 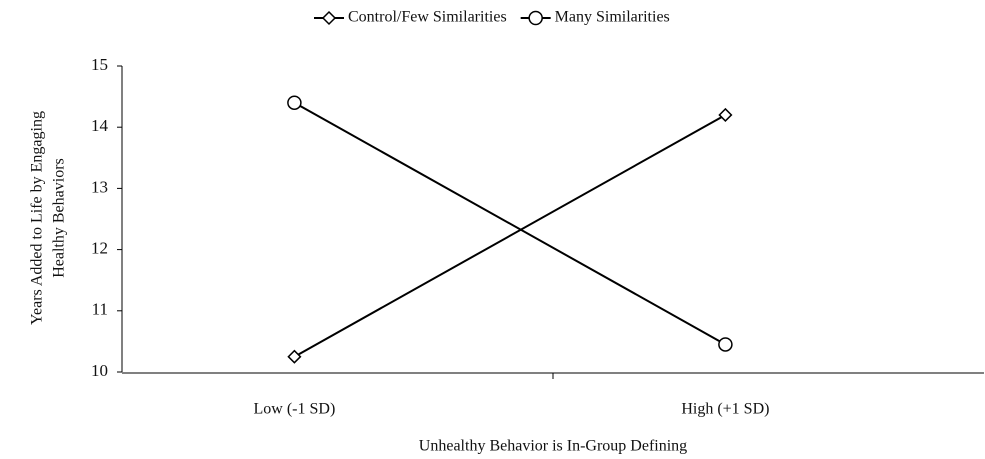 What do you see at coordinates (100, 125) in the screenshot?
I see `y-tick-label: 14` at bounding box center [100, 125].